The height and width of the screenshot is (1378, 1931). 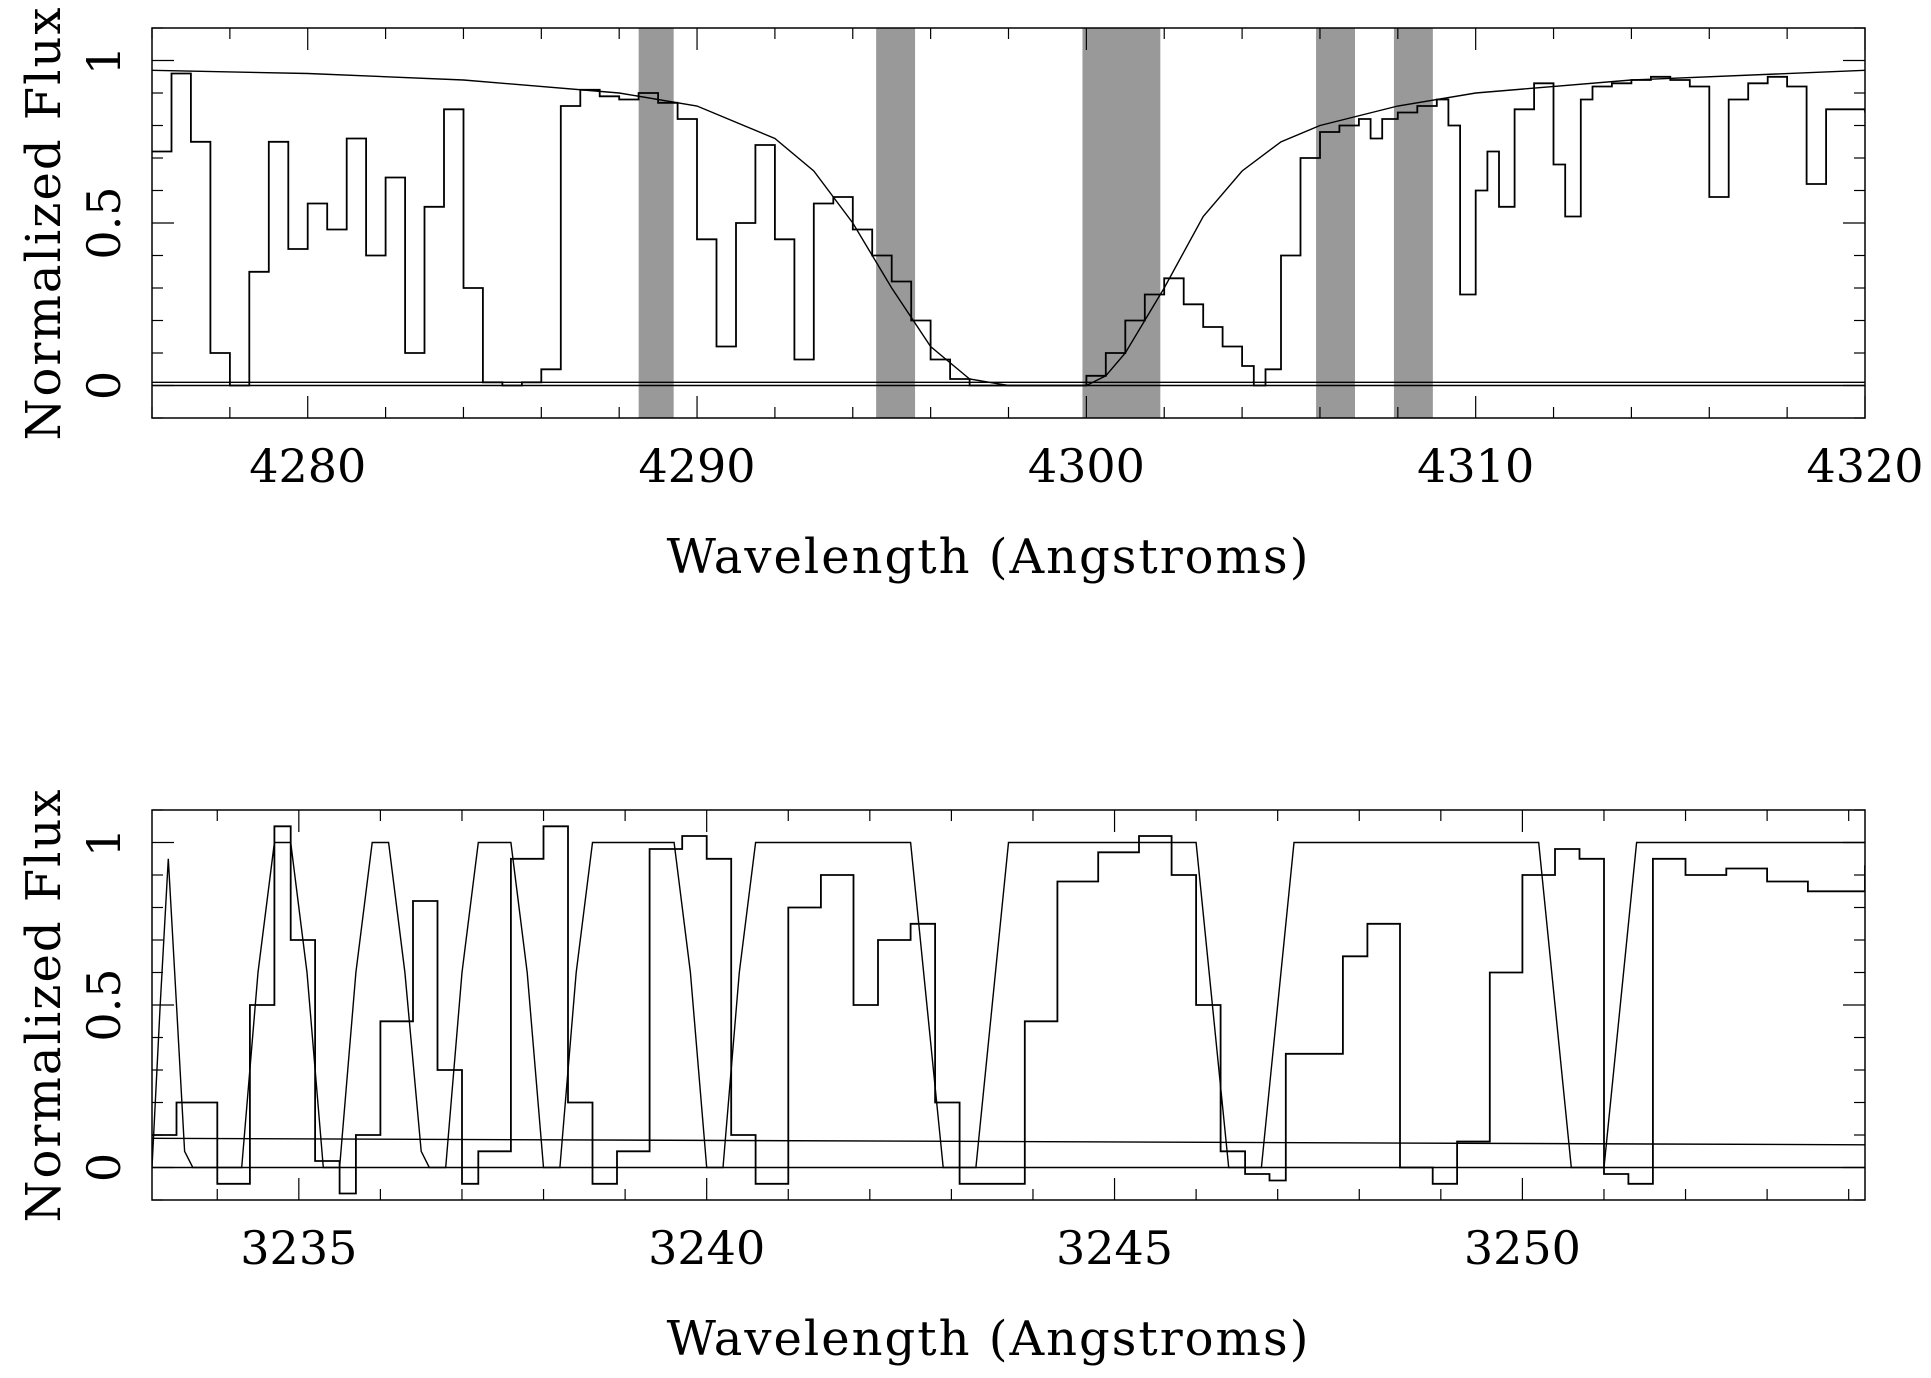 I want to click on x-tick-label: 3245, so click(x=1114, y=1248).